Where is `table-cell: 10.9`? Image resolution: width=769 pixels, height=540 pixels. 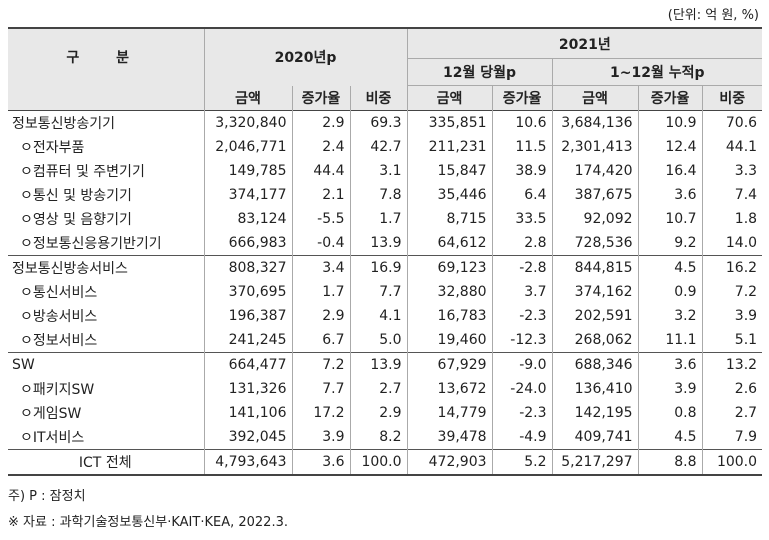 table-cell: 10.9 is located at coordinates (670, 122).